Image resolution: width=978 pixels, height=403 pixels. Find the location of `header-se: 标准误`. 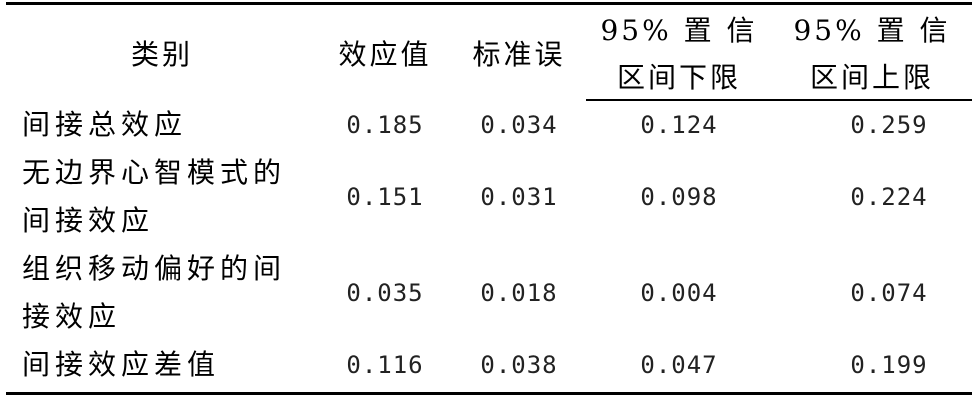

header-se: 标准误 is located at coordinates (519, 54).